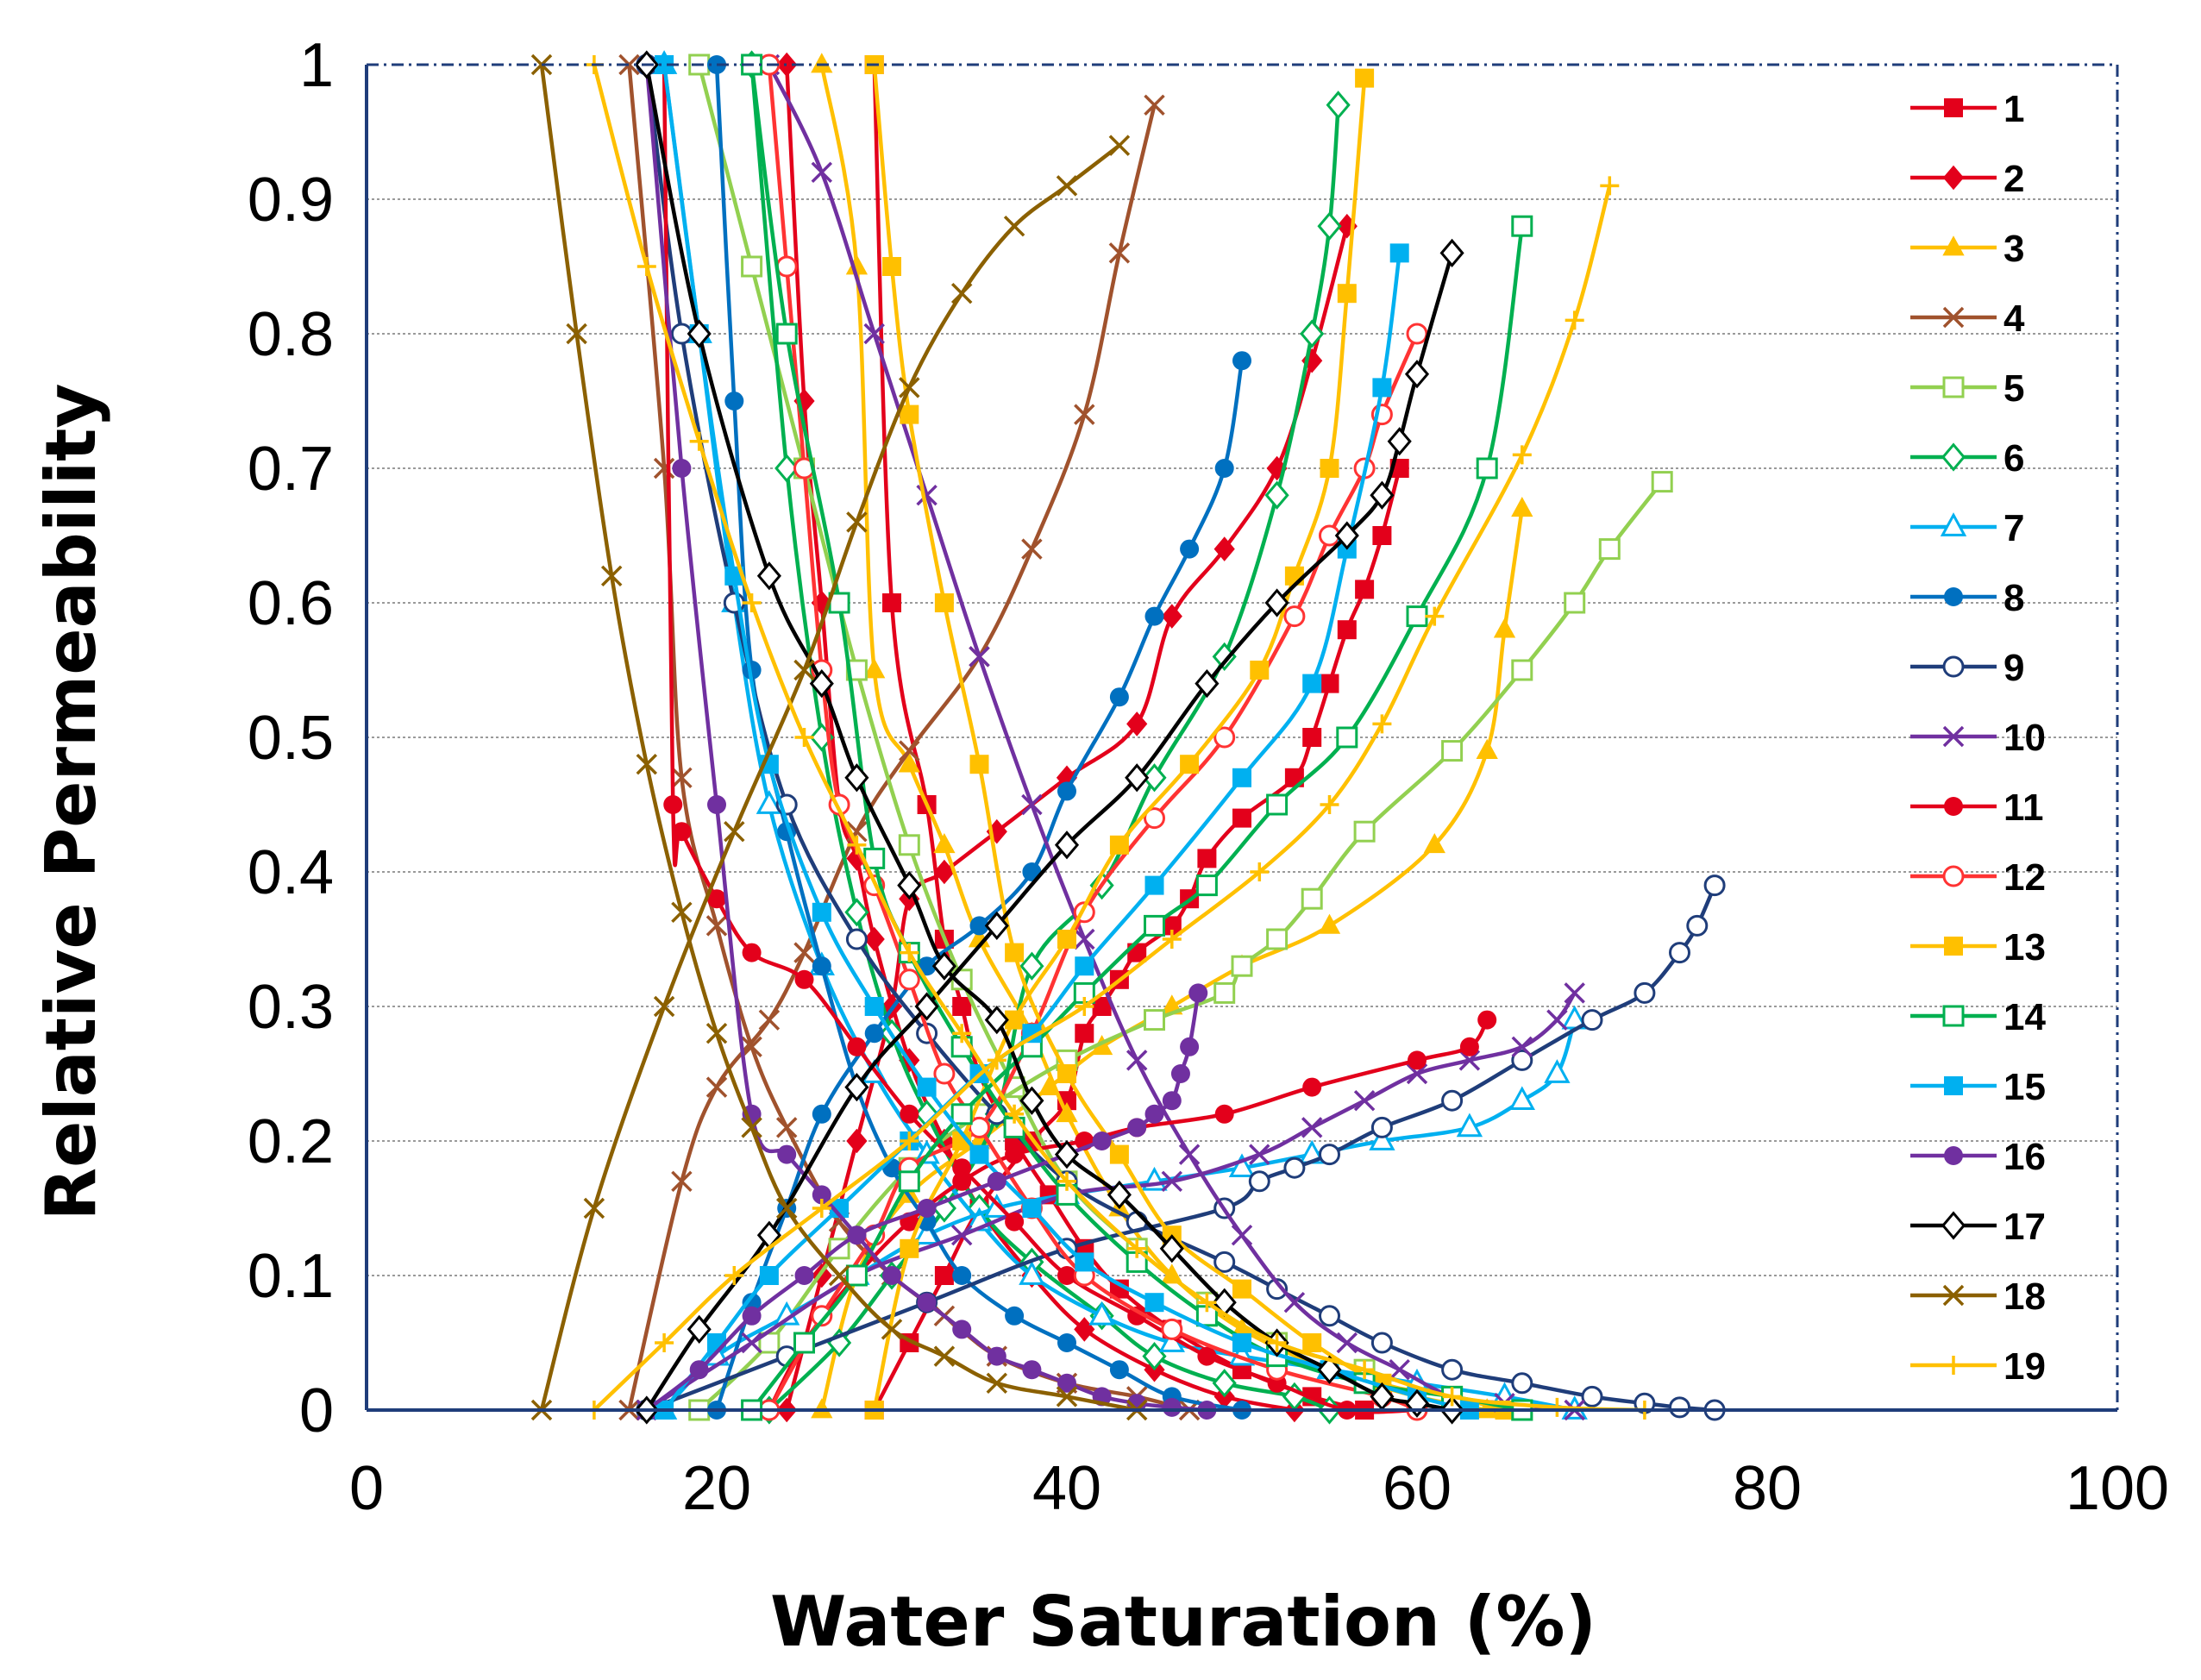 The image size is (2201, 1680). Describe the element at coordinates (1977, 808) in the screenshot. I see `legend-item-11: 11` at that location.